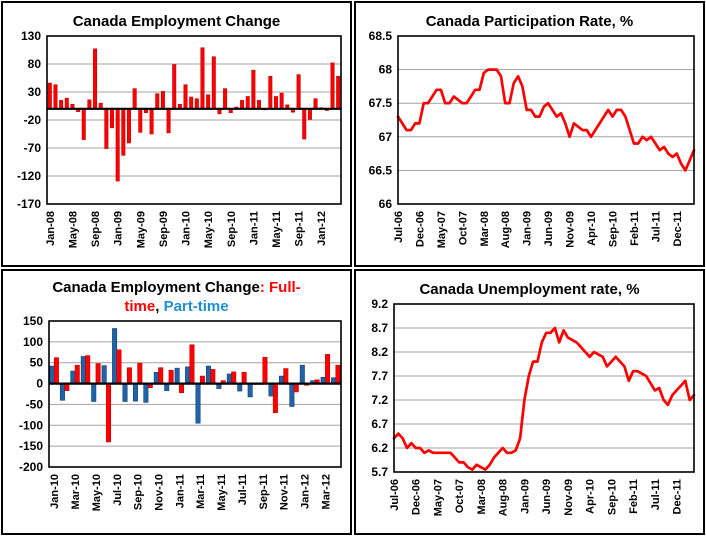 The width and height of the screenshot is (706, 536). Describe the element at coordinates (164, 229) in the screenshot. I see `svg-text: Sep-09` at that location.